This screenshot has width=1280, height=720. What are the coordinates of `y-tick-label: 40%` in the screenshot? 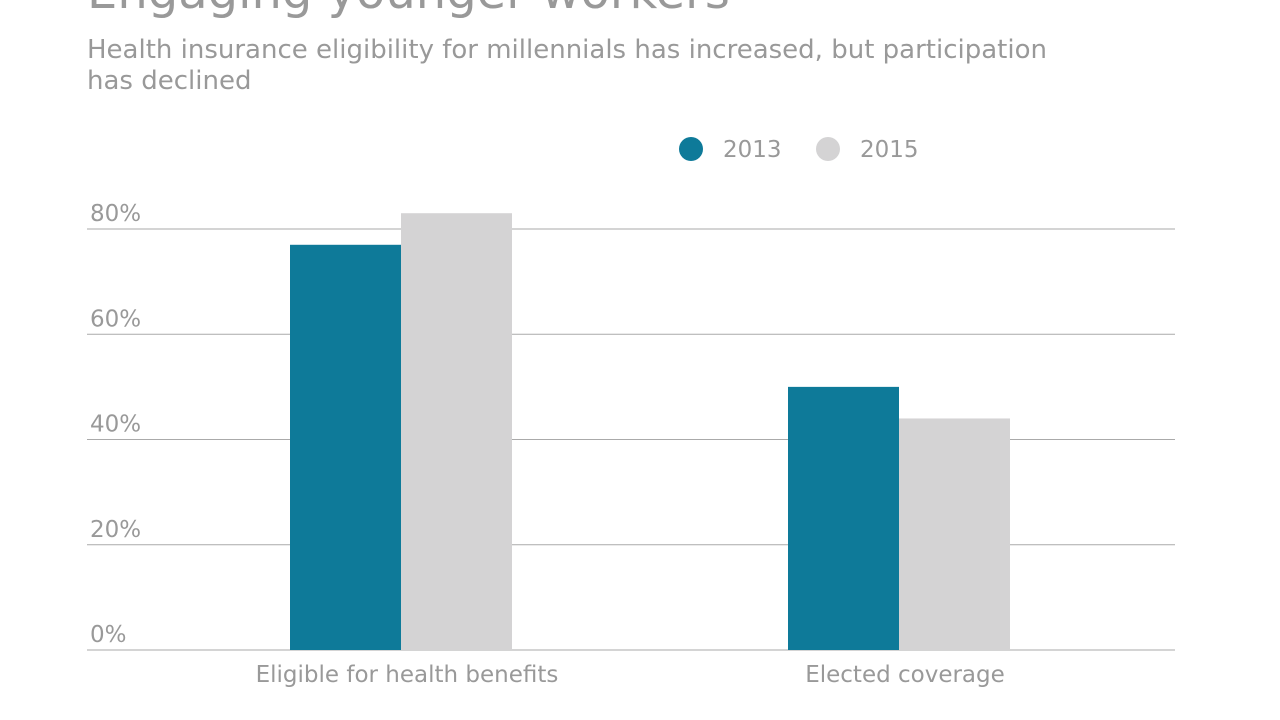 It's located at (115, 425).